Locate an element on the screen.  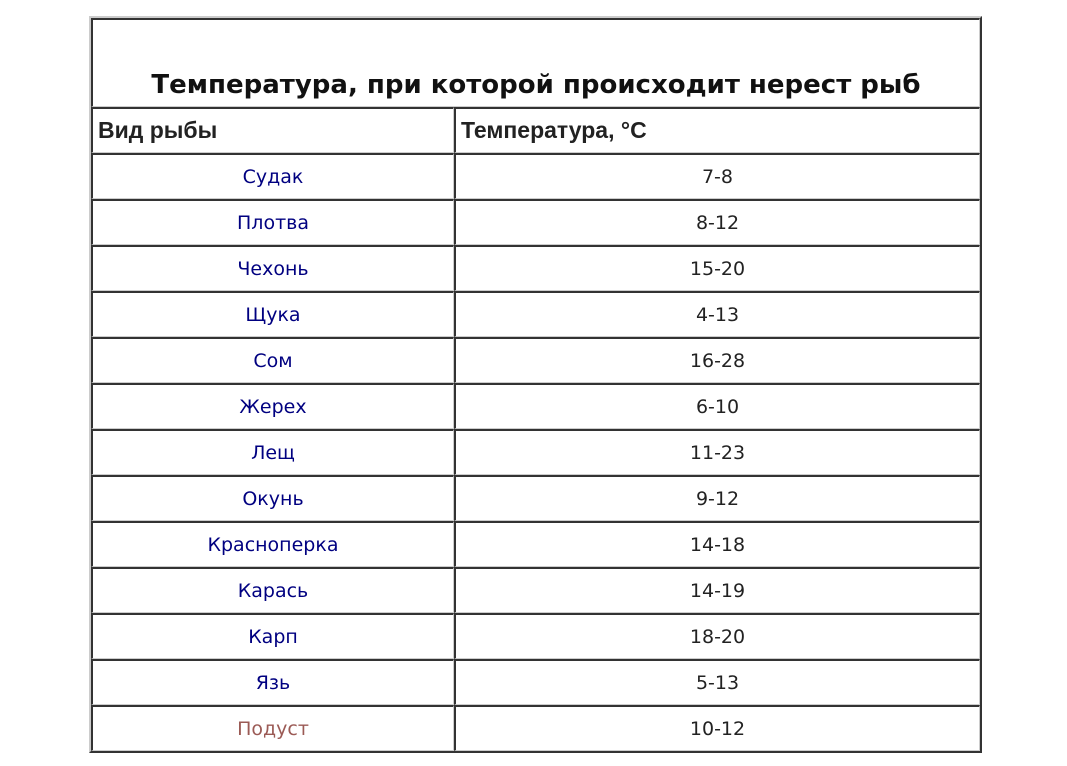
table-row: Чехонь 15-20 is located at coordinates (535, 268).